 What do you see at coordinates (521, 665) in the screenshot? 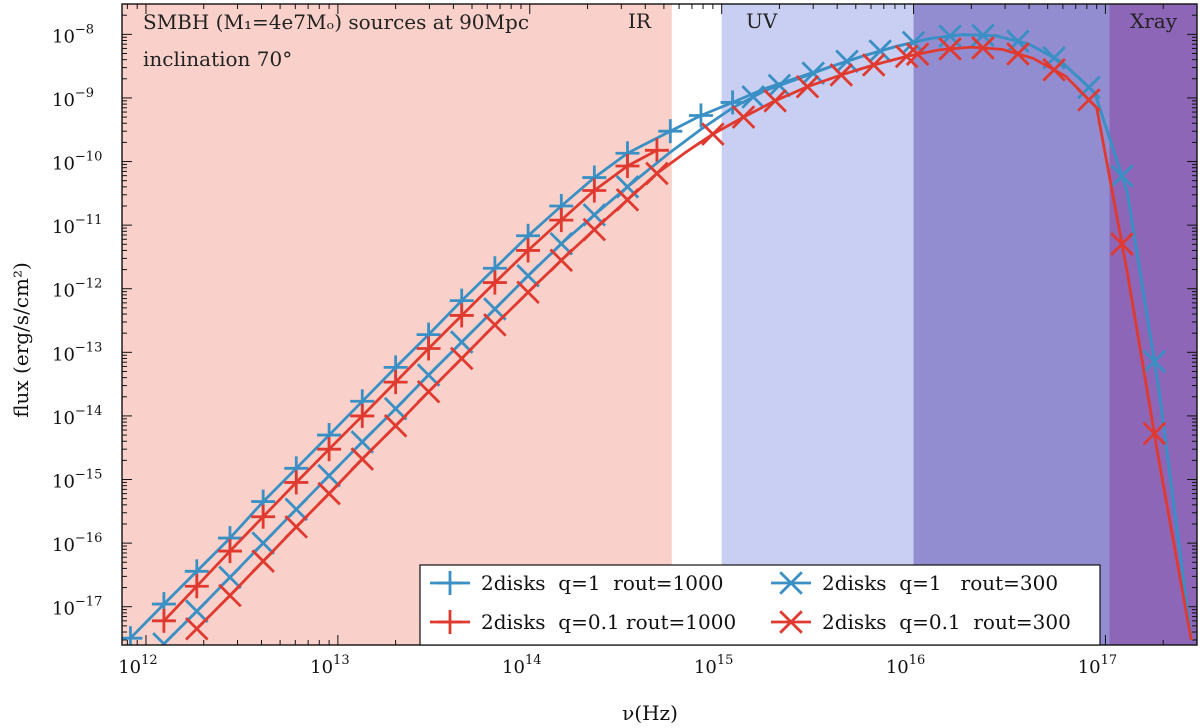
I see `x-tick-label: 1014` at bounding box center [521, 665].